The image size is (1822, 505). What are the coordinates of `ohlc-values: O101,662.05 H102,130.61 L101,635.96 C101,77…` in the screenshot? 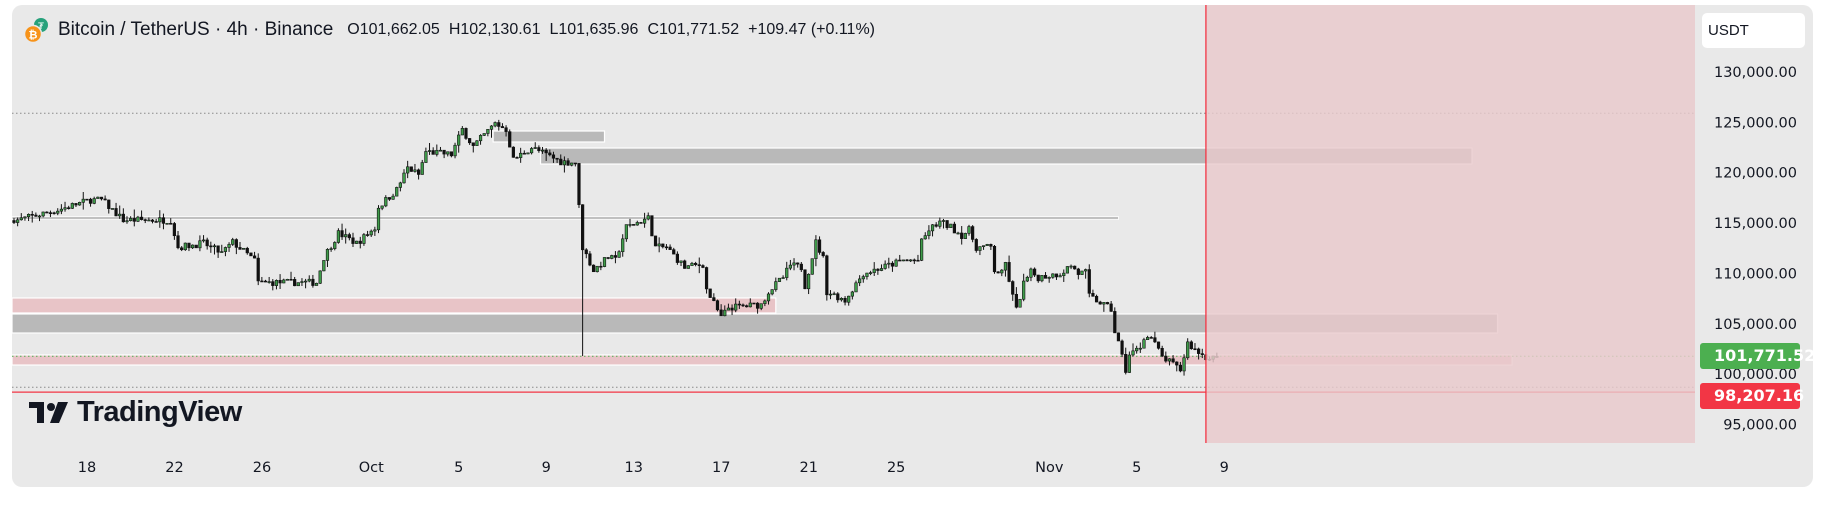 It's located at (615, 30).